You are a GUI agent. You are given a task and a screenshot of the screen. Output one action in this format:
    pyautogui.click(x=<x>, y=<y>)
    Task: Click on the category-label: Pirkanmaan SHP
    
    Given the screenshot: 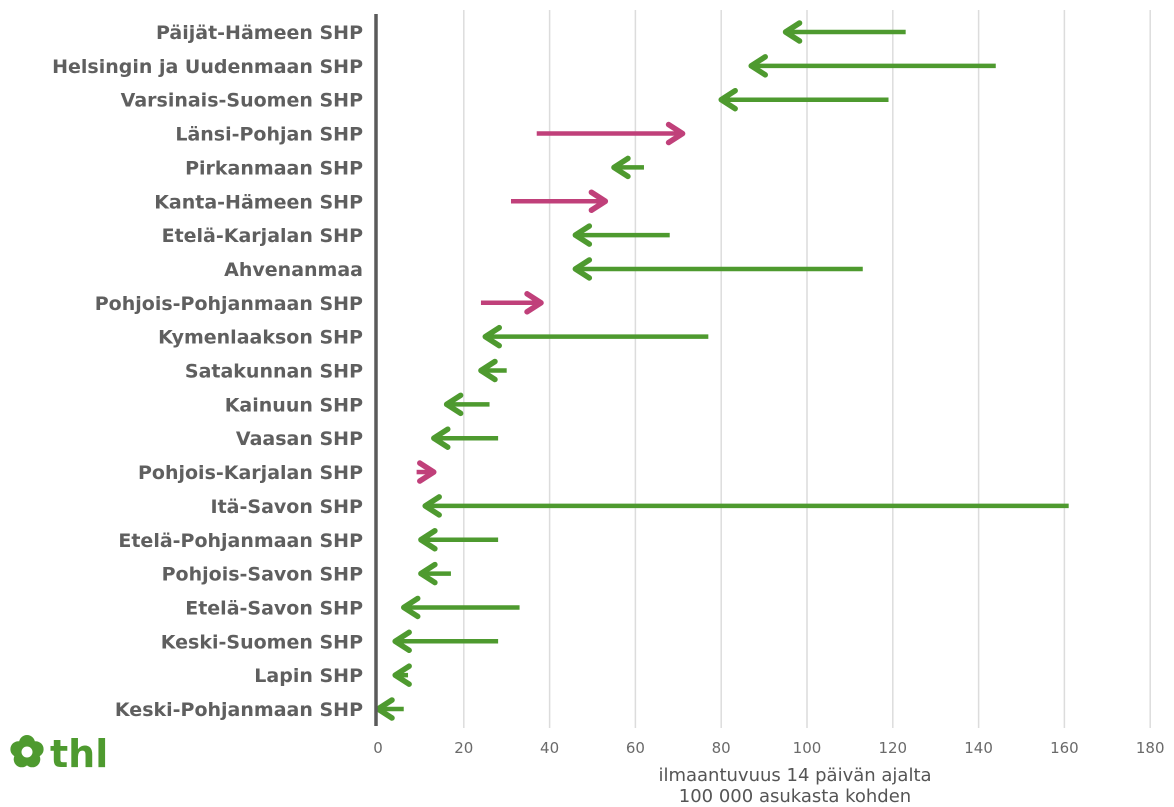 What is the action you would take?
    pyautogui.click(x=274, y=168)
    